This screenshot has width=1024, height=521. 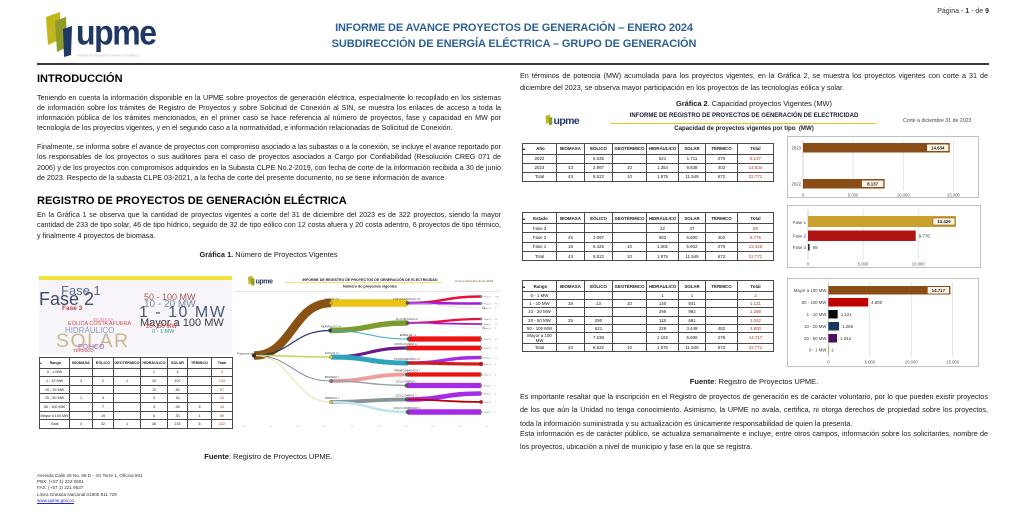 What do you see at coordinates (847, 314) in the screenshot?
I see `svg-text: 1.121` at bounding box center [847, 314].